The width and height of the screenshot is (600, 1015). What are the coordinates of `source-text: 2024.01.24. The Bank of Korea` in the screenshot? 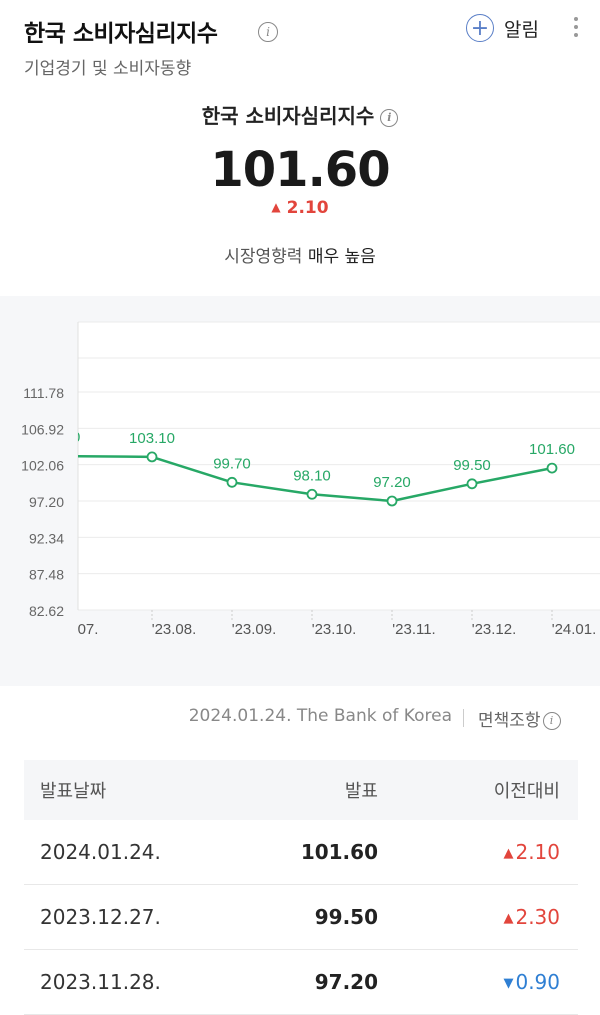 It's located at (320, 716).